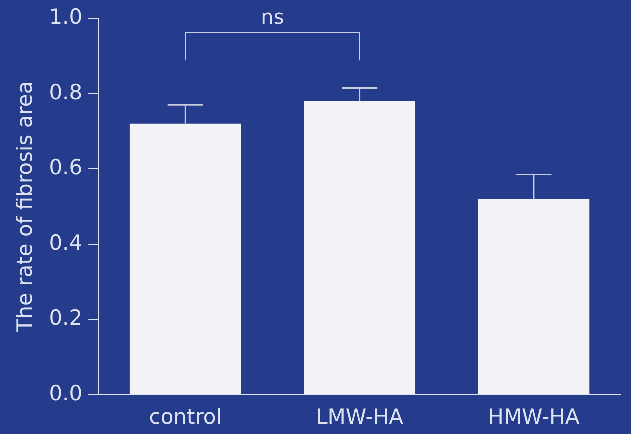 Image resolution: width=631 pixels, height=434 pixels. Describe the element at coordinates (185, 416) in the screenshot. I see `x-tick-label: control` at that location.